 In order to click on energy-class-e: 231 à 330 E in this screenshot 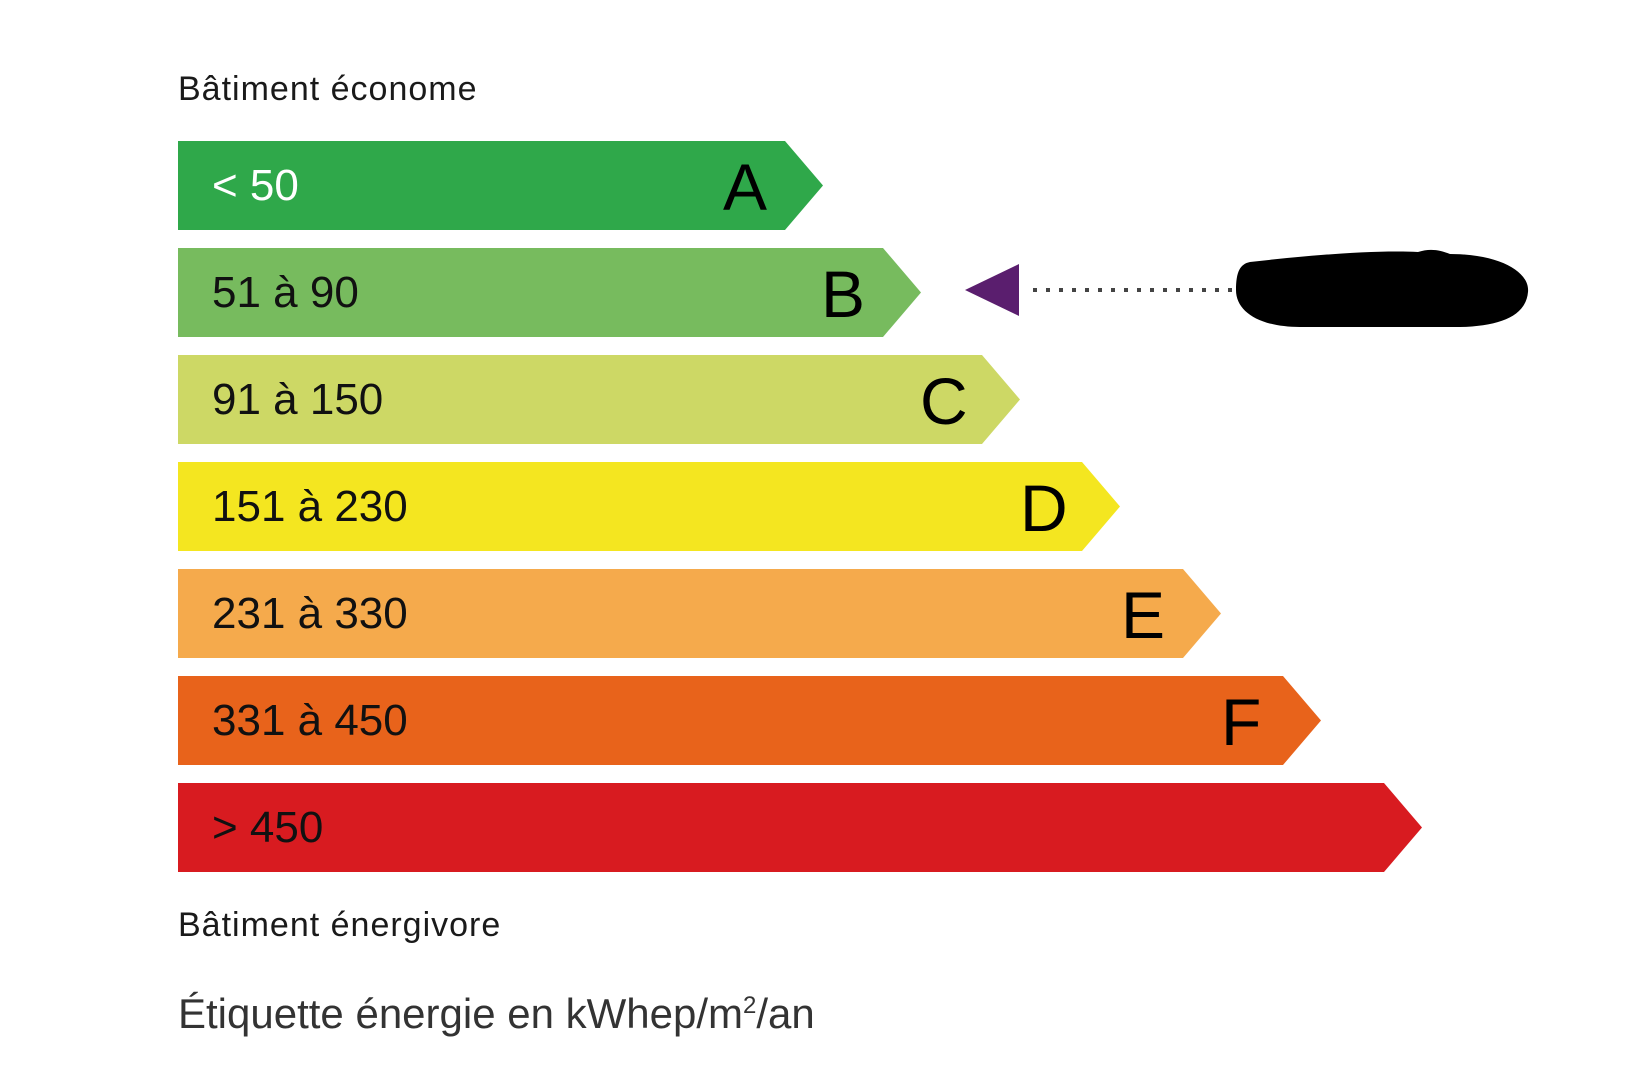, I will do `click(699, 613)`.